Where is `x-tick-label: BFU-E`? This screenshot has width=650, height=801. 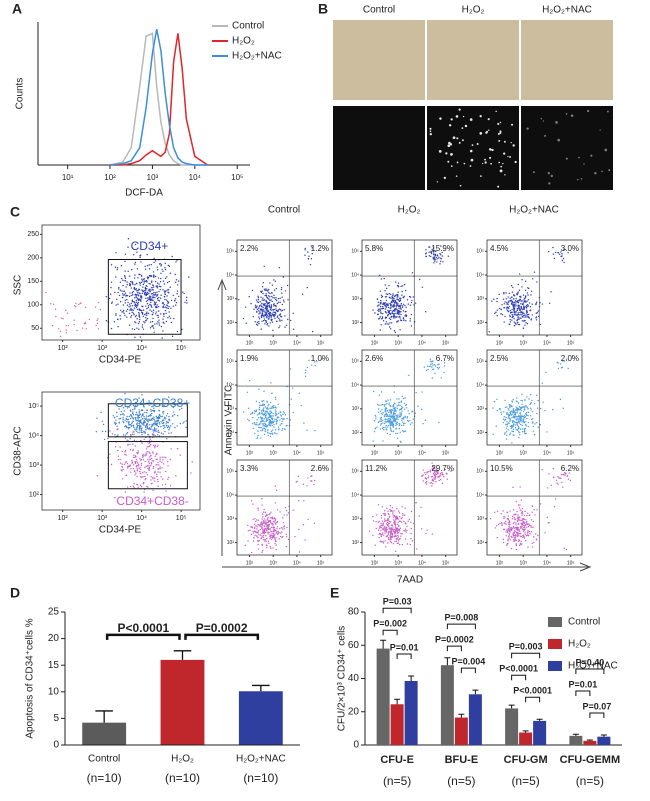
x-tick-label: BFU-E is located at coordinates (462, 760).